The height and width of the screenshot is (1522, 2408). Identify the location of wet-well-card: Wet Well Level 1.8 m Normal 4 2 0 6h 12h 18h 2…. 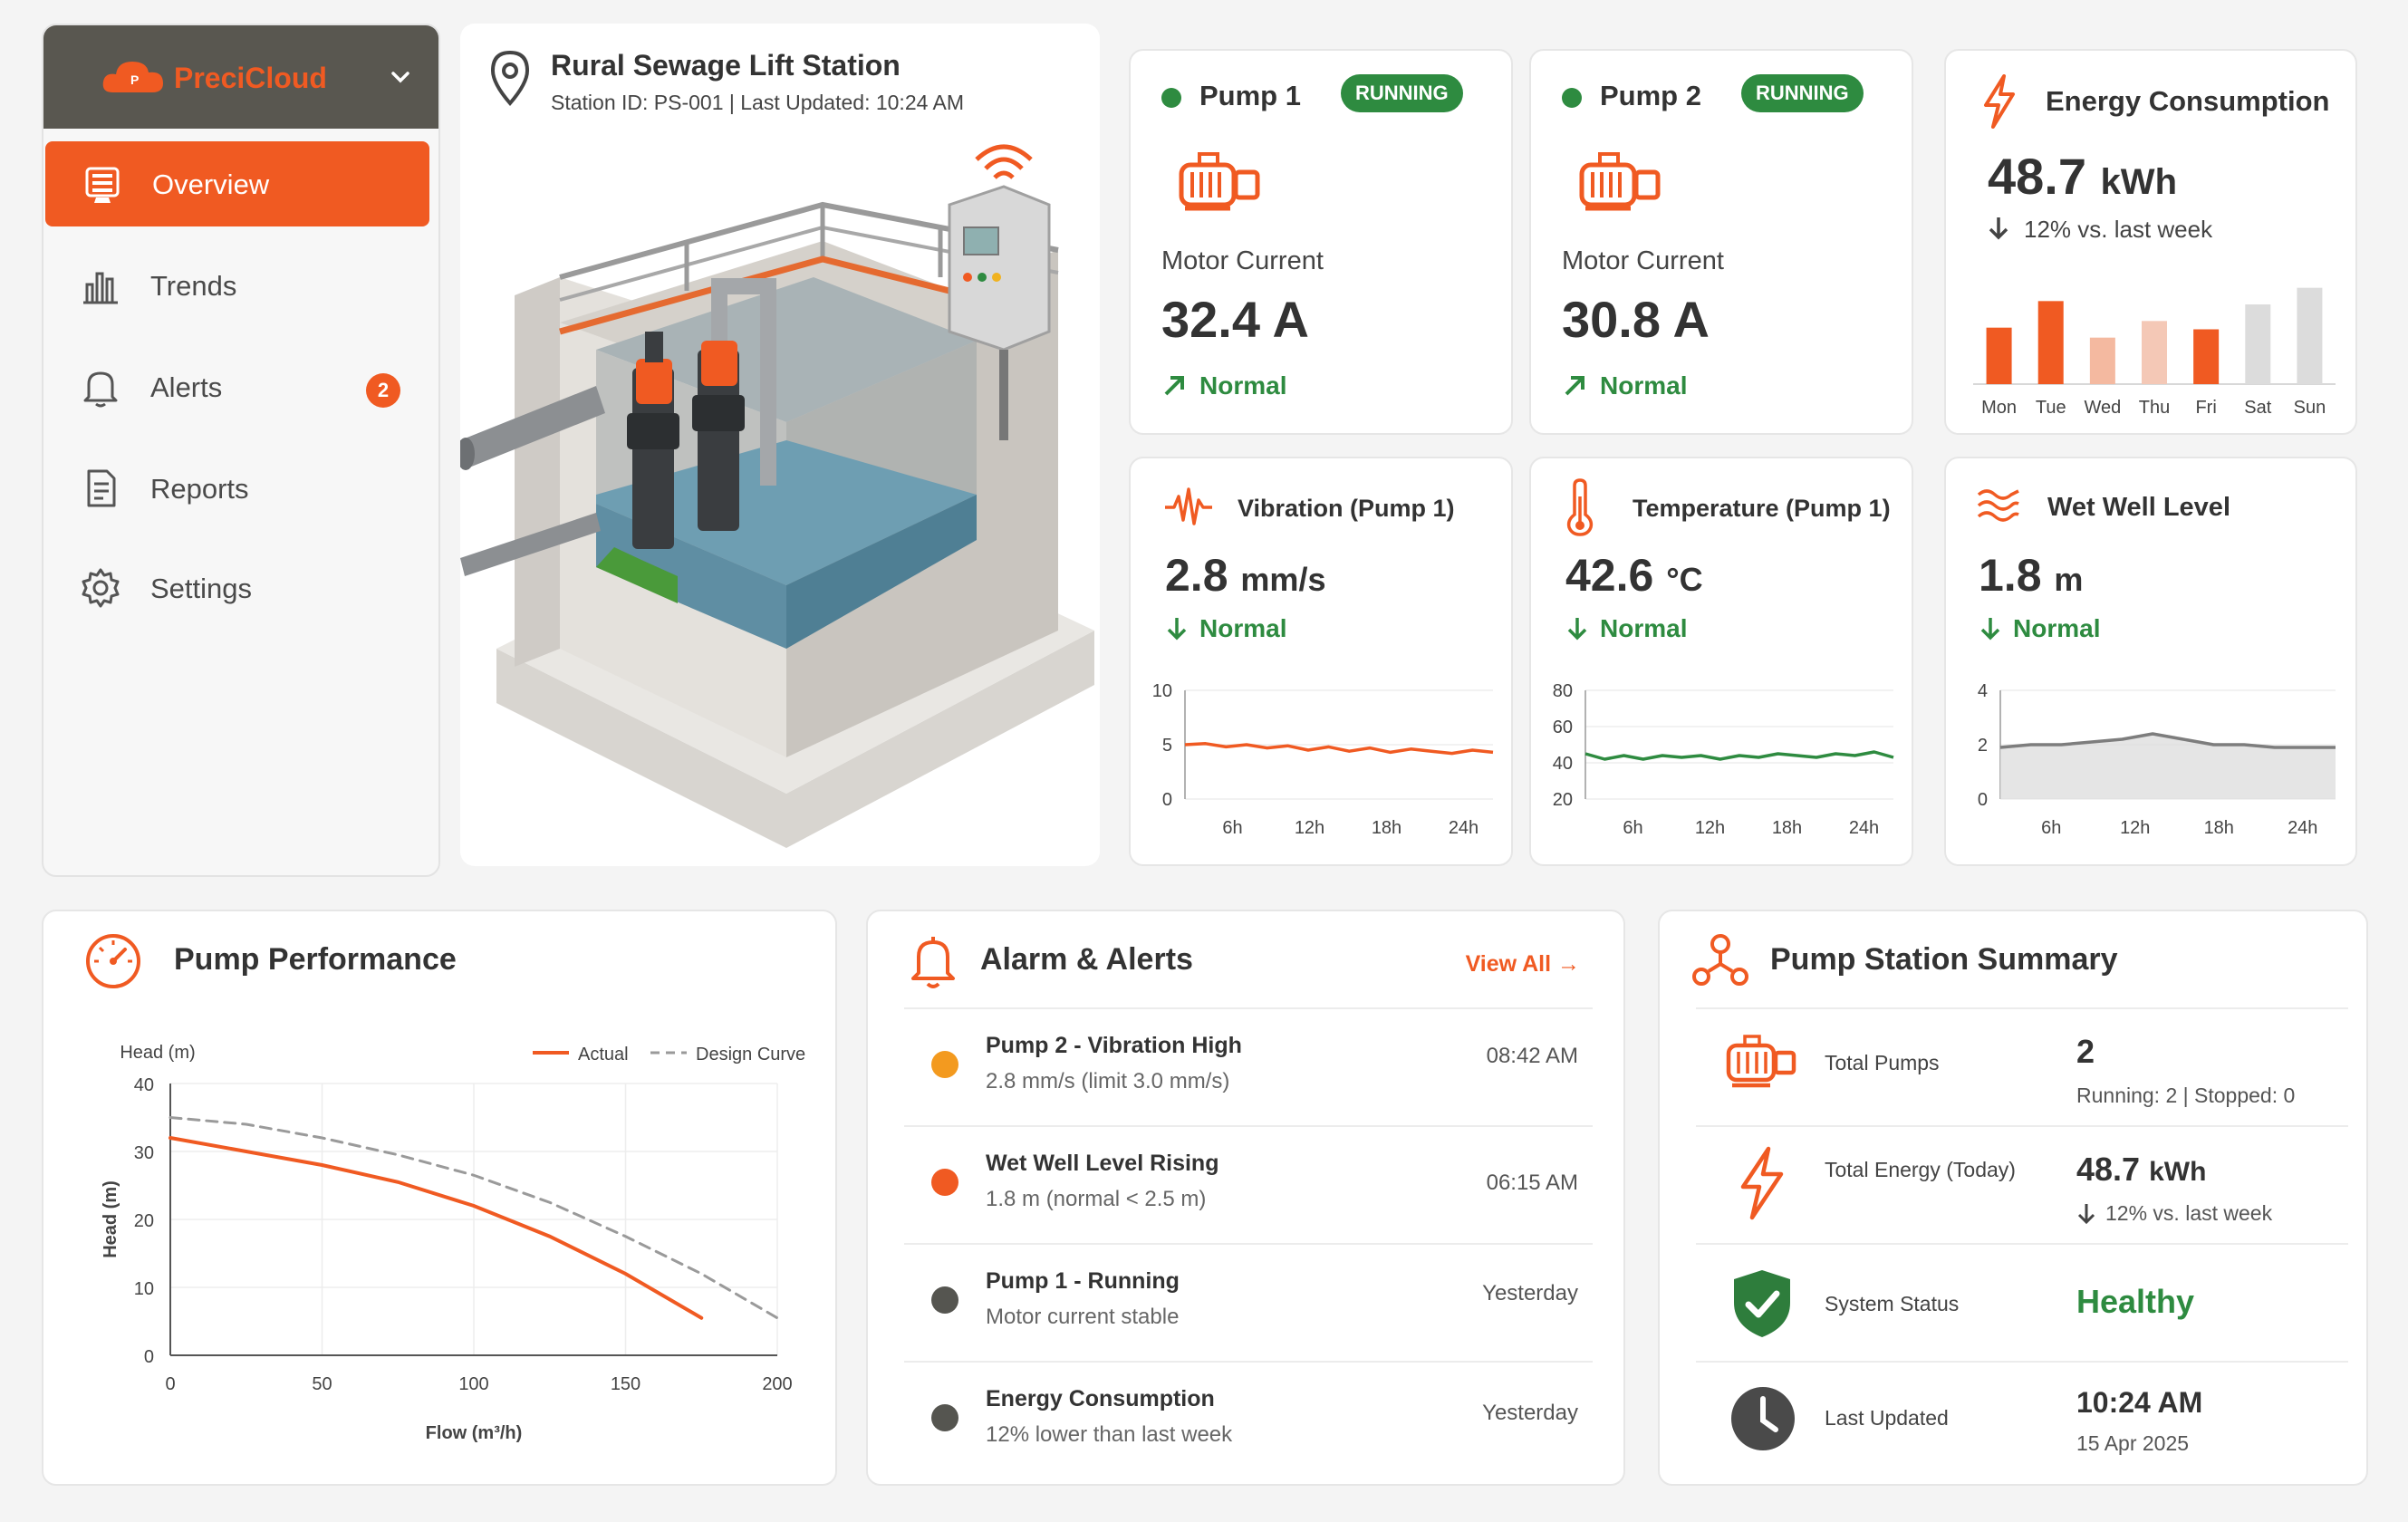
(2150, 661).